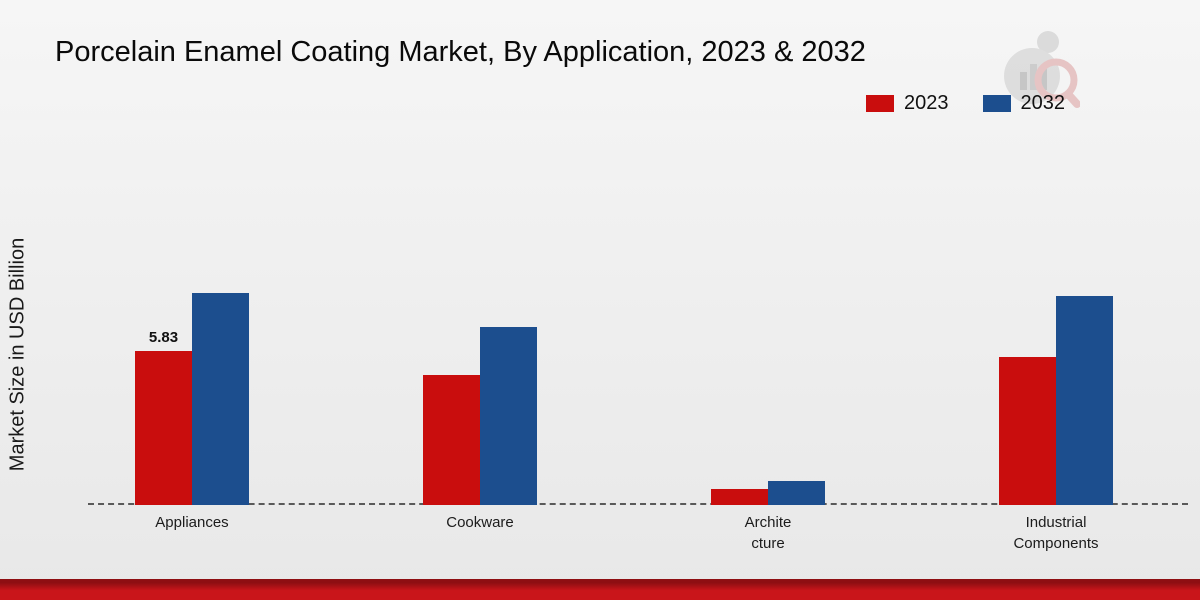 The image size is (1200, 600). I want to click on category-label-appliances: Appliances, so click(192, 522).